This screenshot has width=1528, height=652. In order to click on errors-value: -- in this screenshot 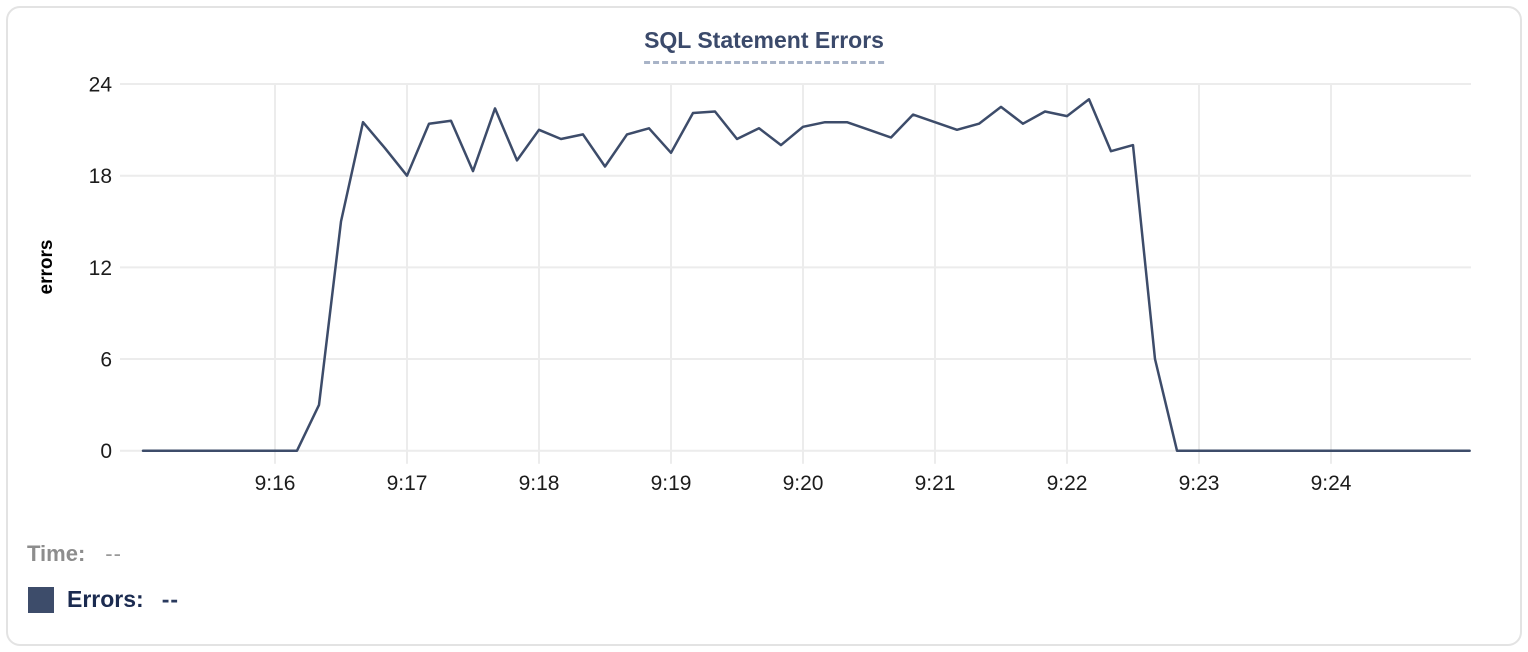, I will do `click(170, 599)`.